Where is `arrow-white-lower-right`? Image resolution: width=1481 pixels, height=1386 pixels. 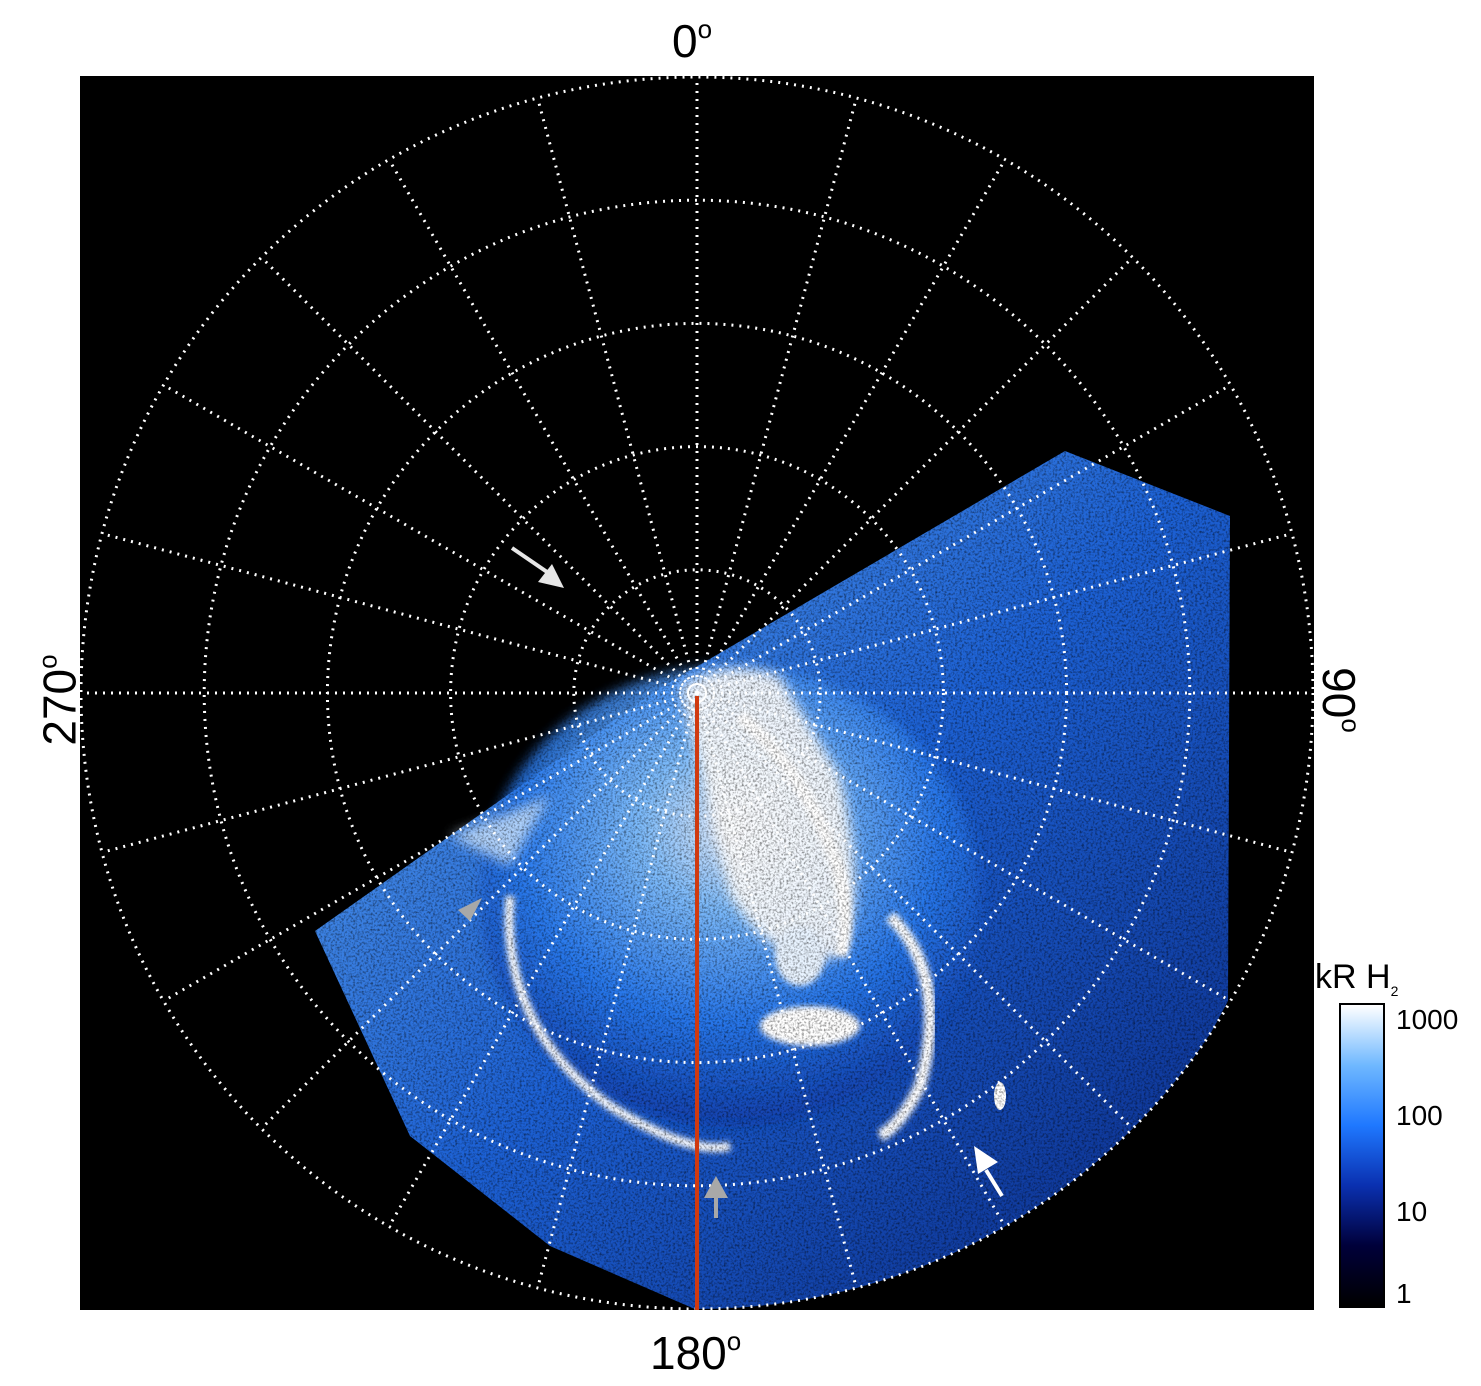 arrow-white-lower-right is located at coordinates (989, 1172).